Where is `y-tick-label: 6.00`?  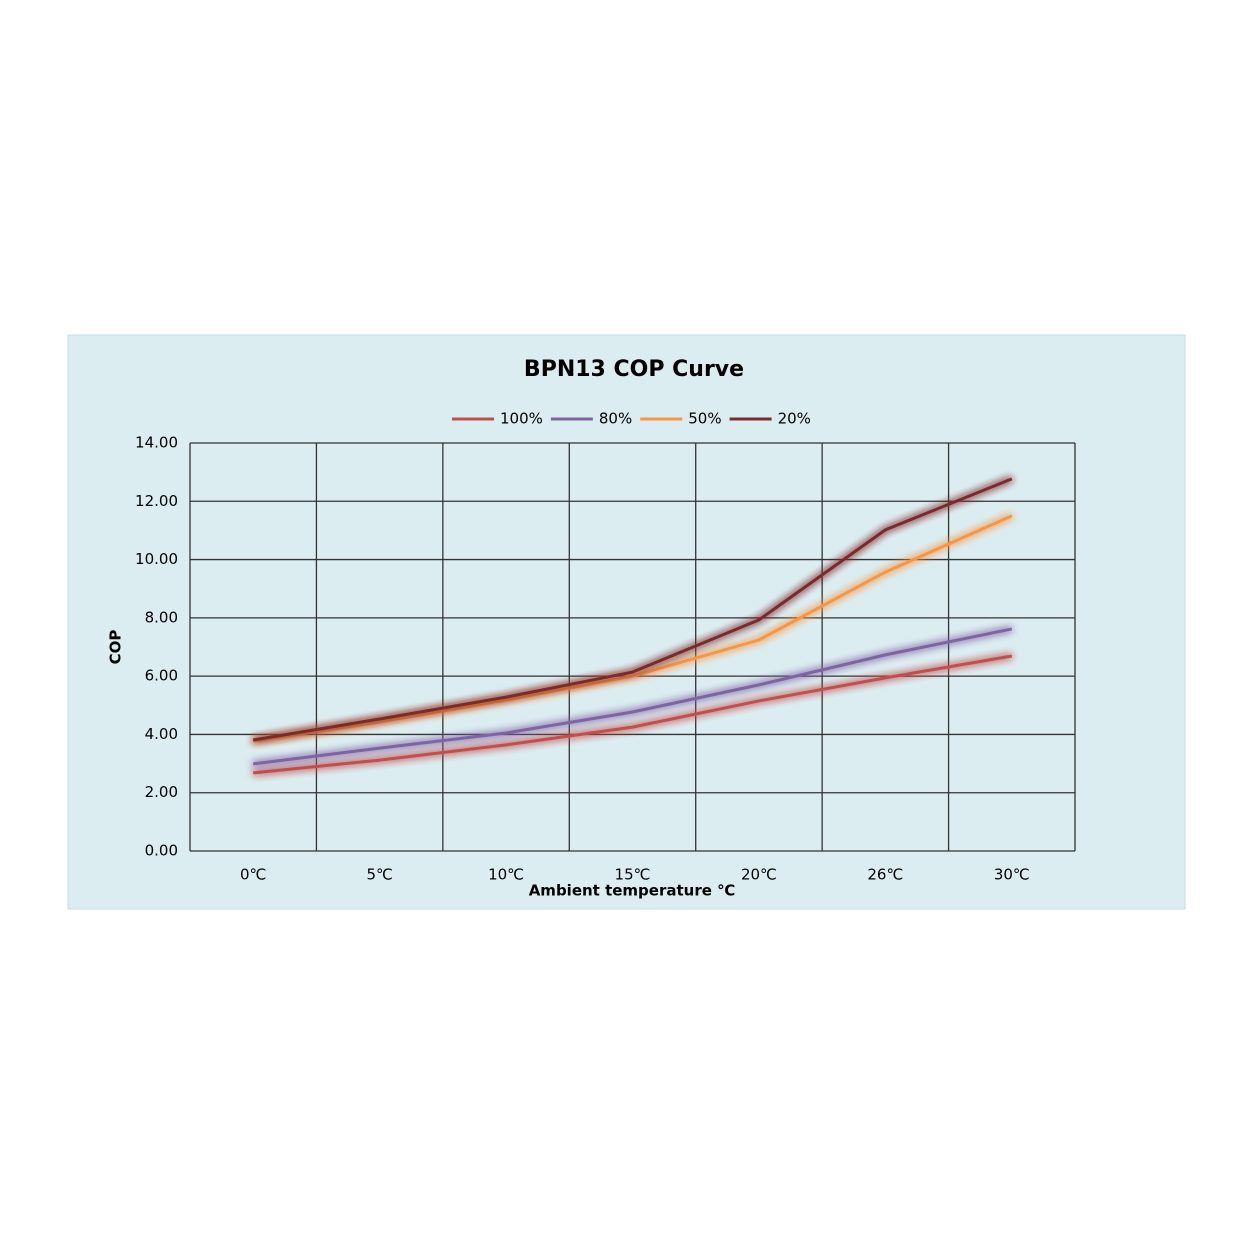
y-tick-label: 6.00 is located at coordinates (161, 676).